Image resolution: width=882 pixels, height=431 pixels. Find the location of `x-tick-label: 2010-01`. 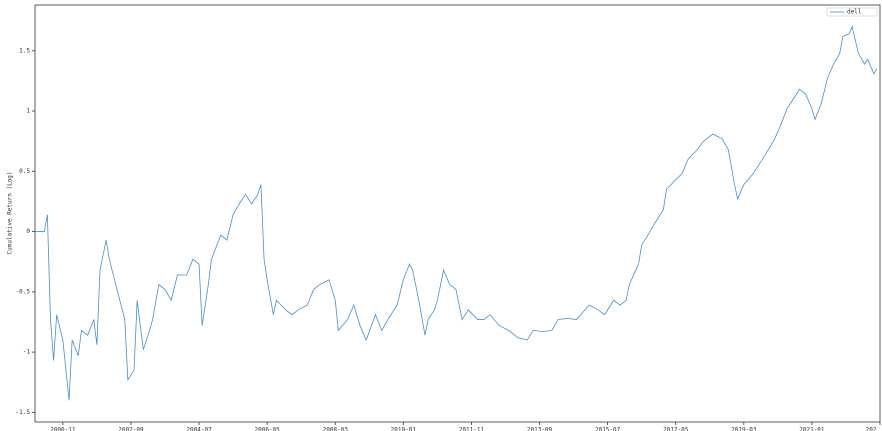

x-tick-label: 2010-01 is located at coordinates (404, 429).